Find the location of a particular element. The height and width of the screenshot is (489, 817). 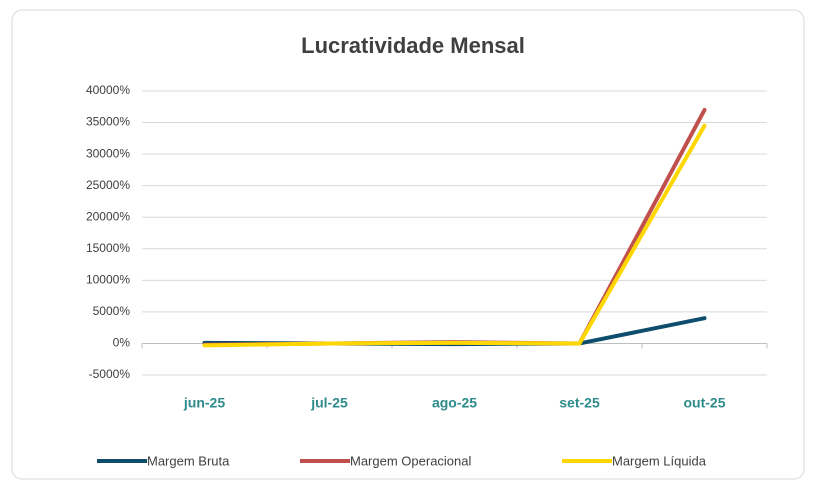

y-tick-label: 40000% is located at coordinates (108, 90).